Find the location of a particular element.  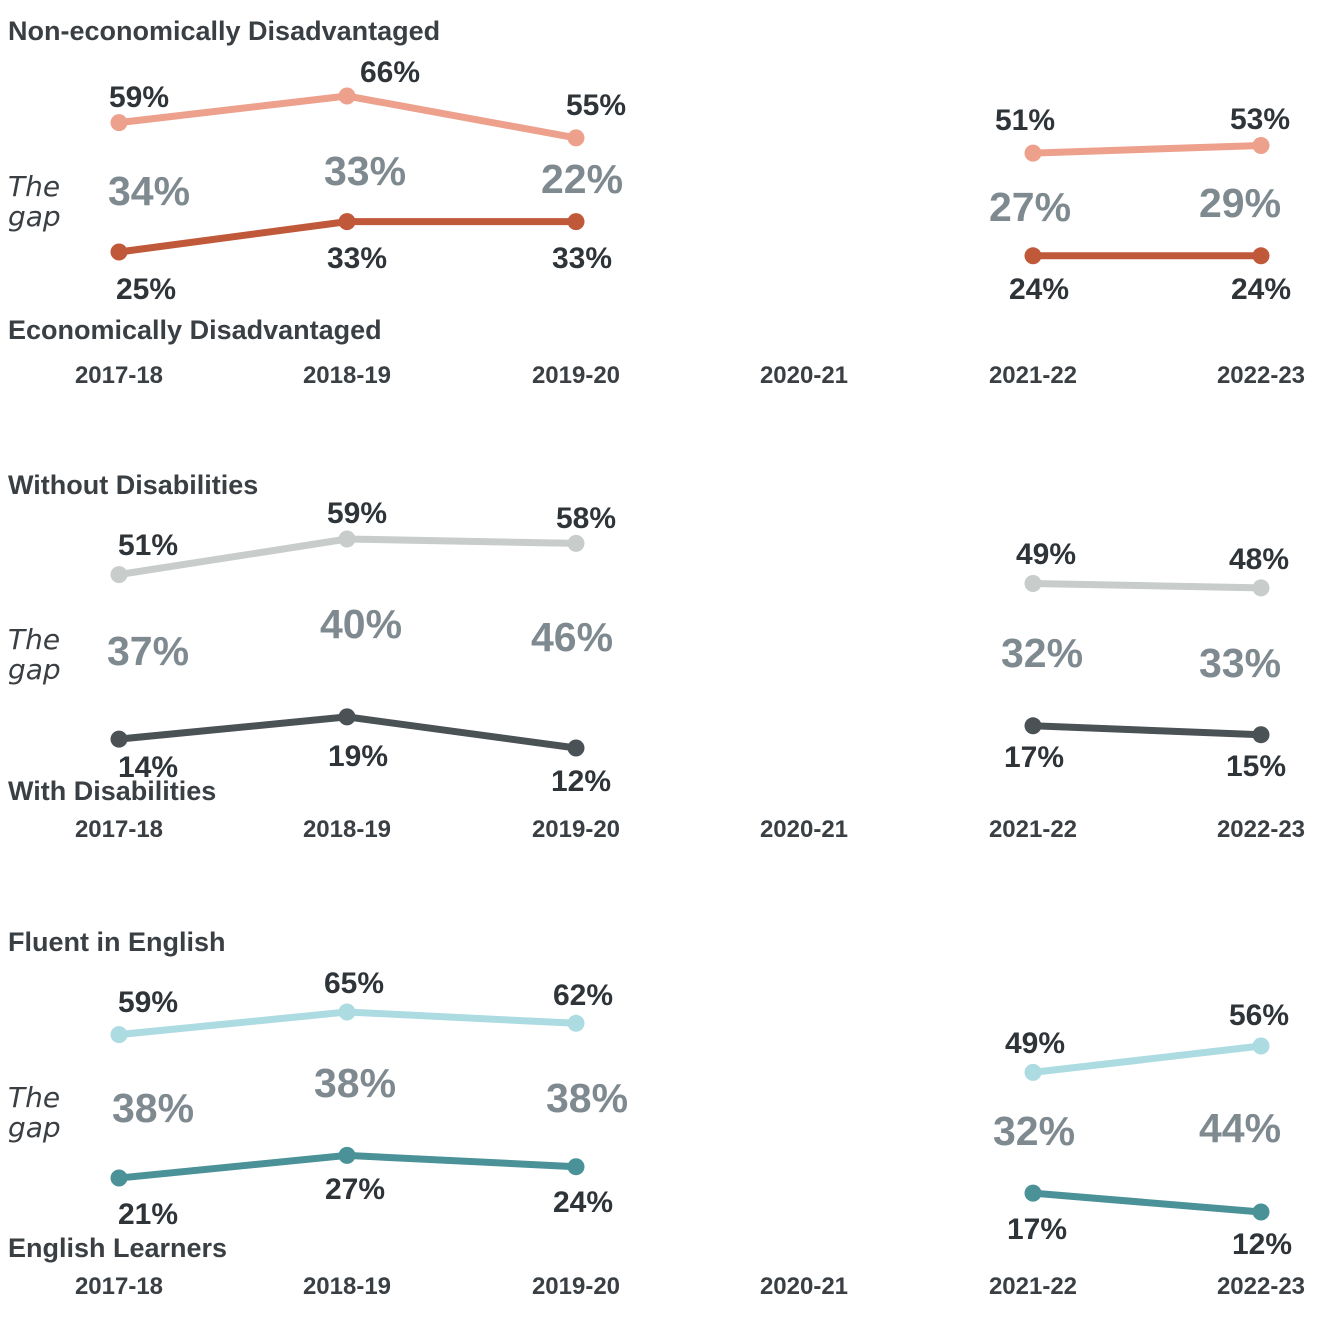

gap-value: 44% is located at coordinates (1240, 1128).